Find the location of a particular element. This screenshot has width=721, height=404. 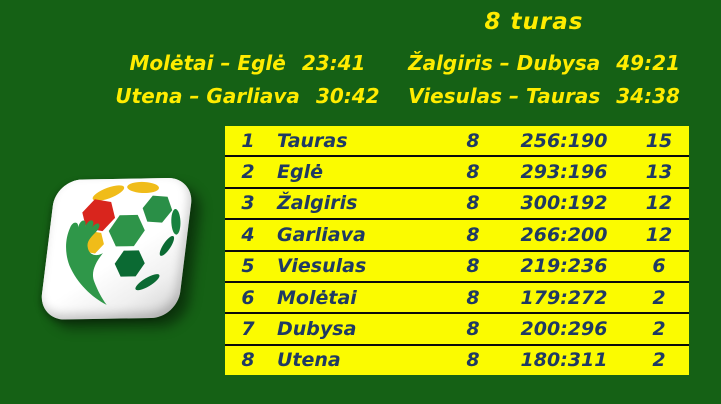

points-cell: 6 is located at coordinates (659, 266).